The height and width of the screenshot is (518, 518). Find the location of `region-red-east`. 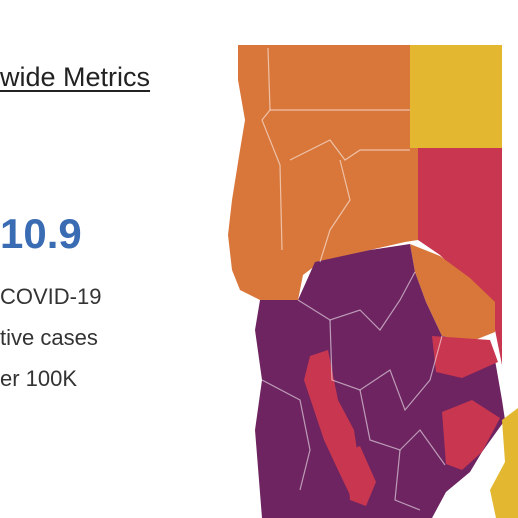

region-red-east is located at coordinates (460, 256).